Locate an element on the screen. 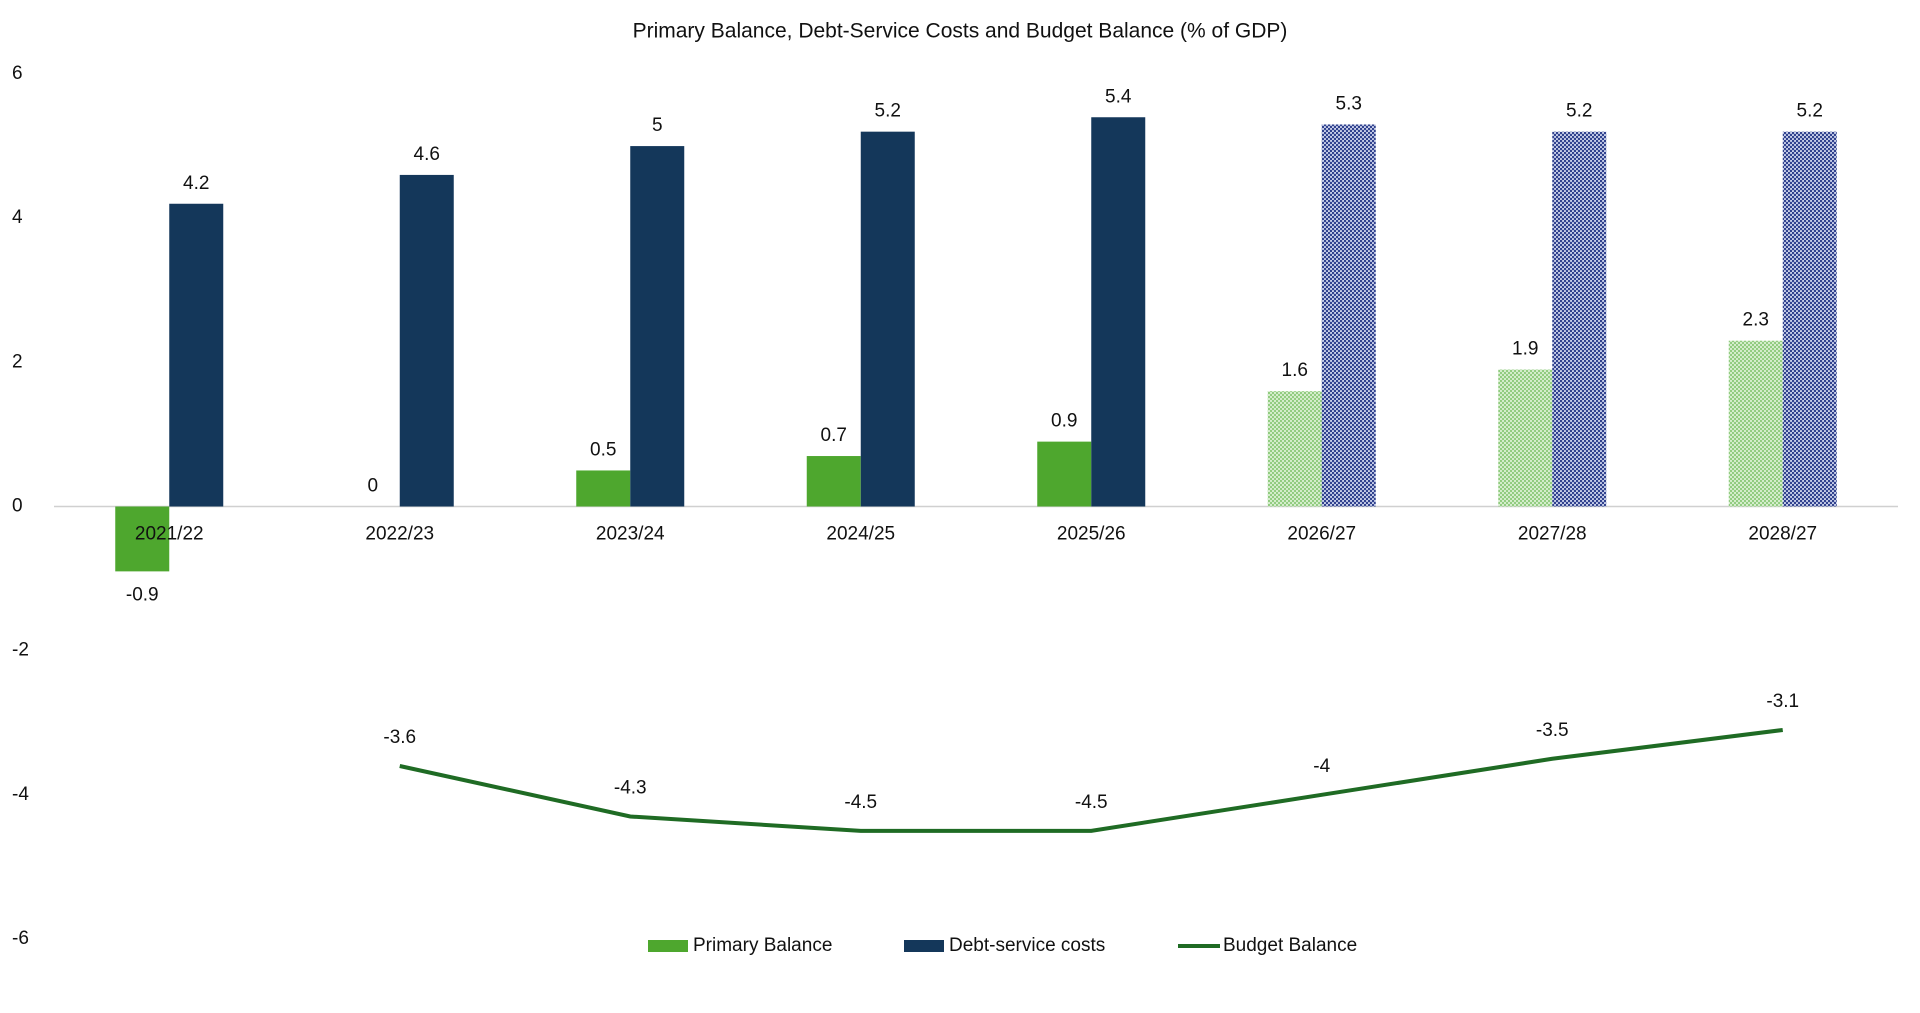  data-label: 1.9 is located at coordinates (1525, 349).